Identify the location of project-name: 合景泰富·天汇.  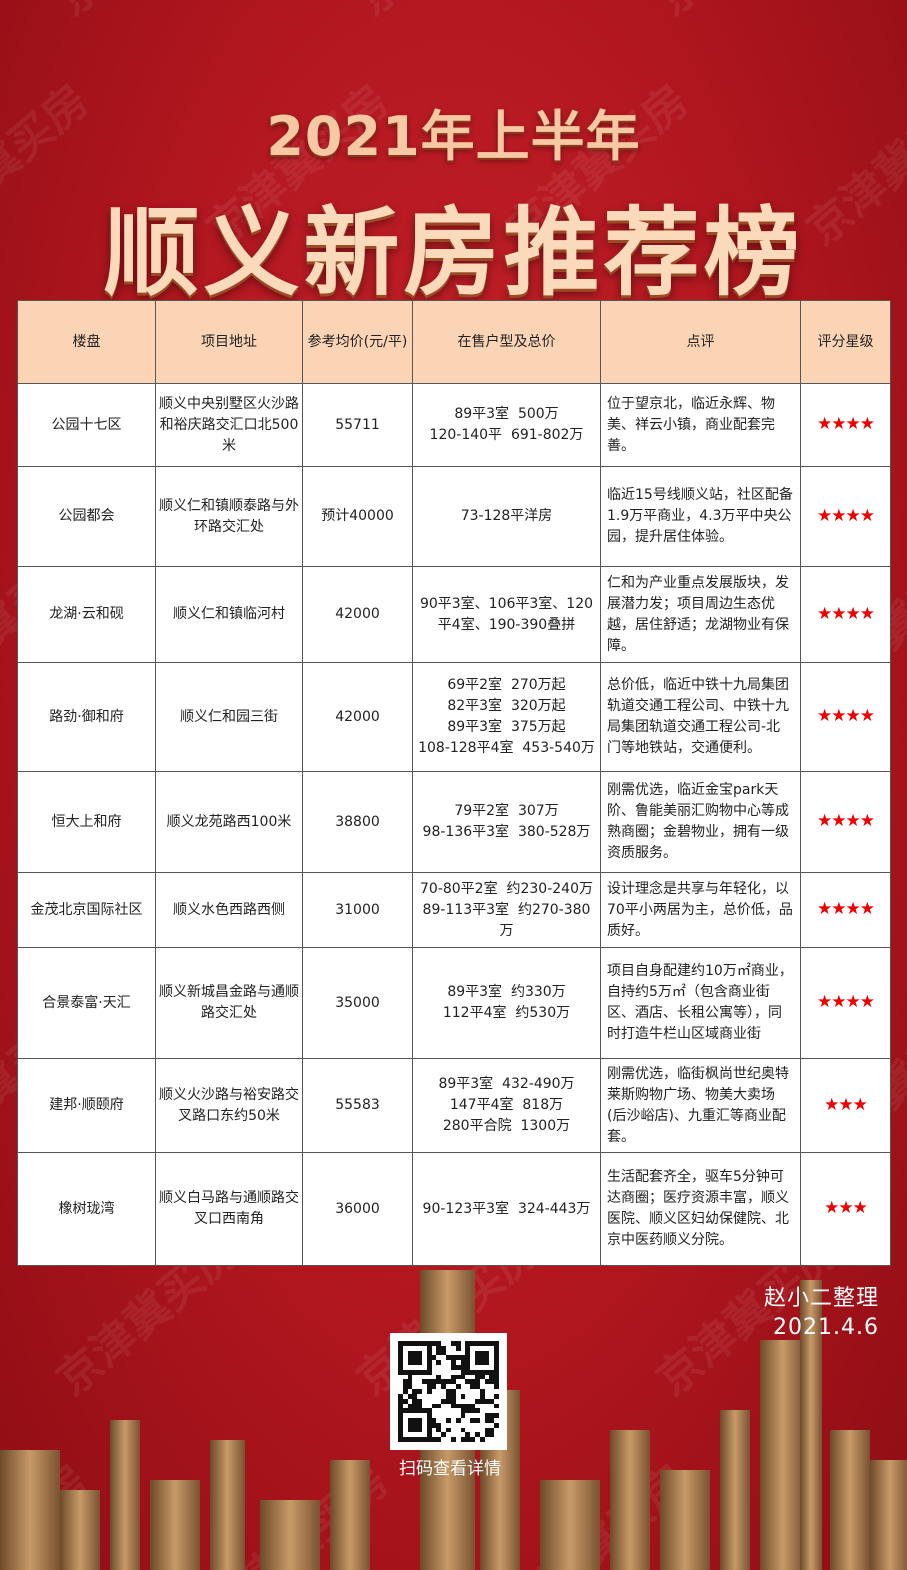
(86, 1003).